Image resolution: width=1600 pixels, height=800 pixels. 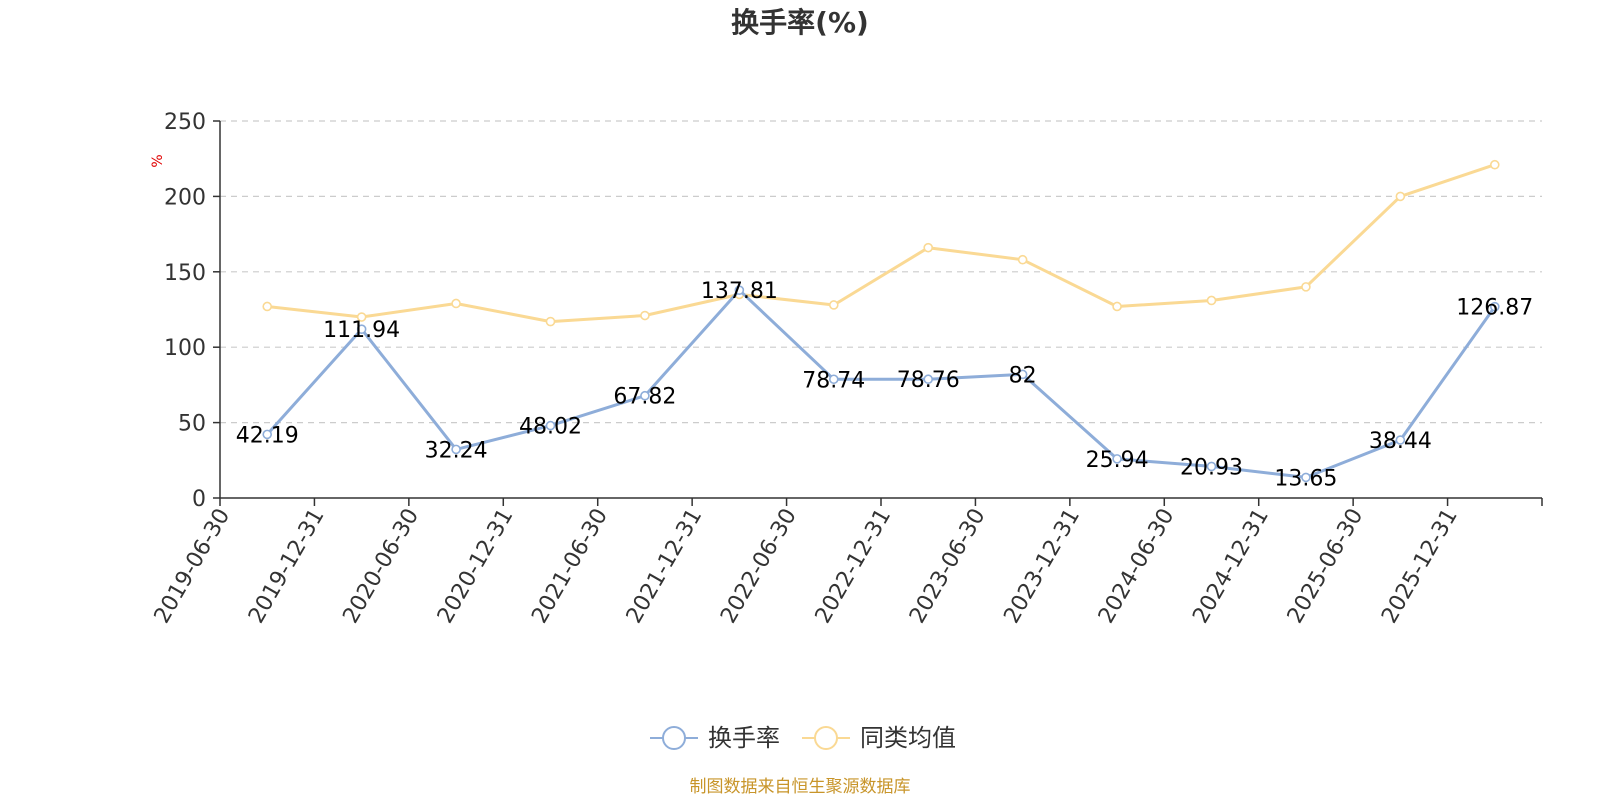 What do you see at coordinates (381, 566) in the screenshot?
I see `x-tick-label: 2020-06-30` at bounding box center [381, 566].